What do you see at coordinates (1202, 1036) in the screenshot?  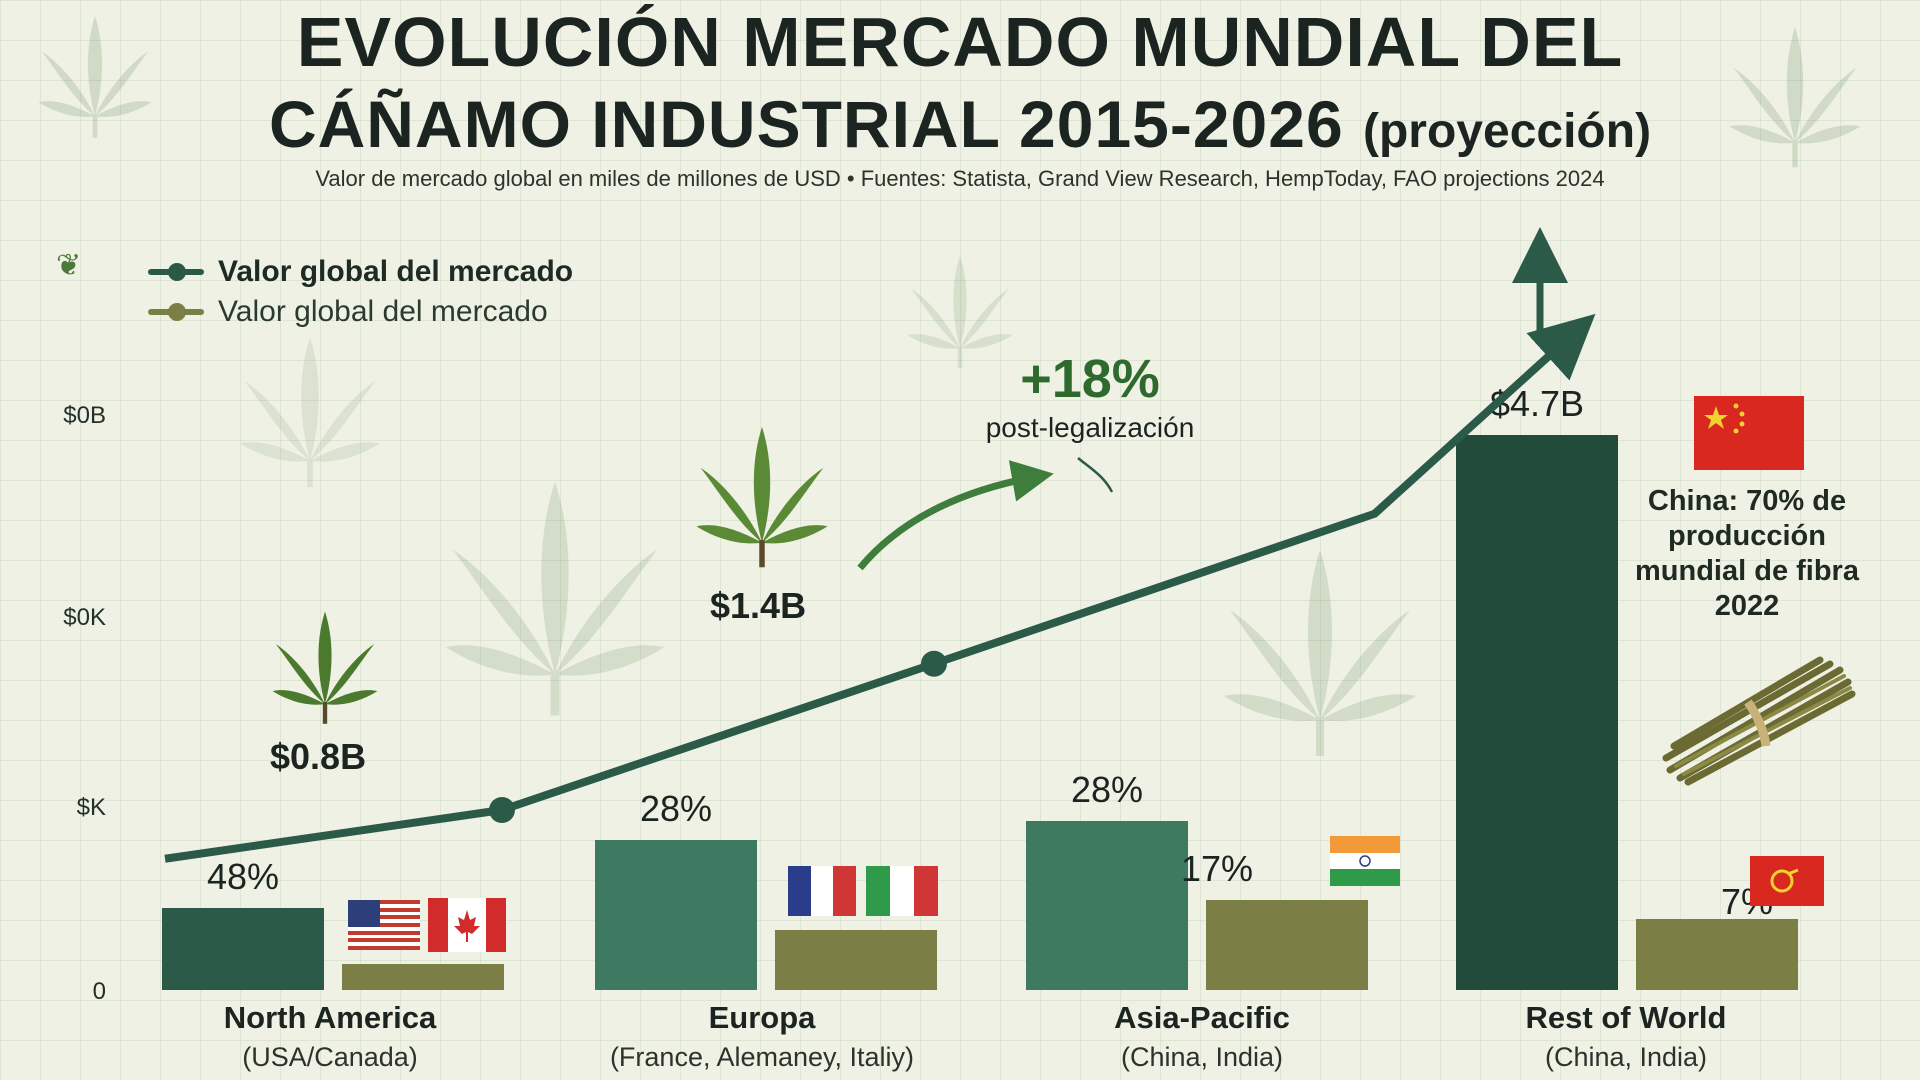 I see `x-category-asia-pacific: Asia-Pacific (China, India)` at bounding box center [1202, 1036].